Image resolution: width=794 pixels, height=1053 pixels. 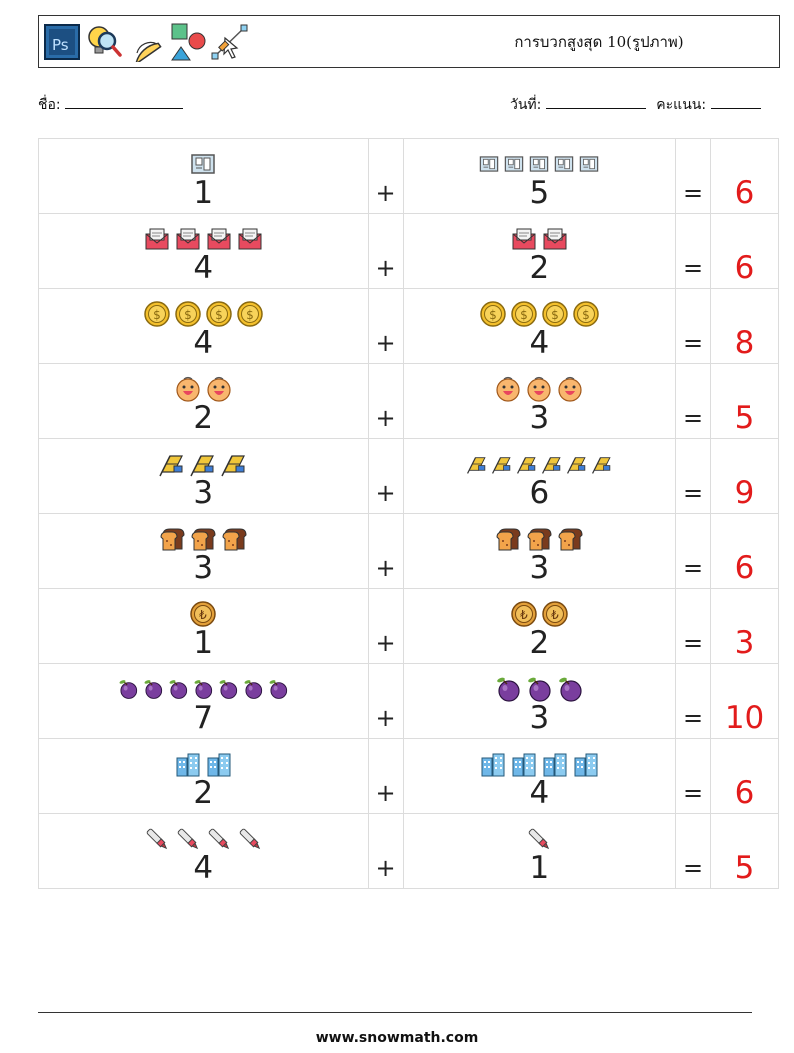 What do you see at coordinates (229, 42) in the screenshot?
I see `vector-pen-icon` at bounding box center [229, 42].